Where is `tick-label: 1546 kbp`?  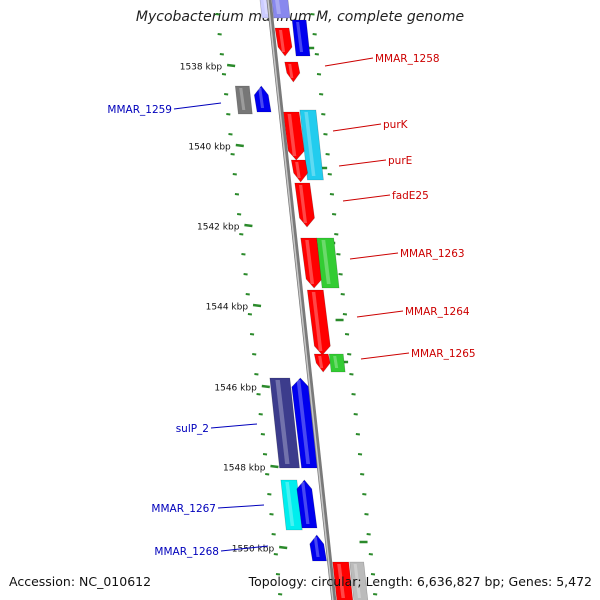
tick-label: 1546 kbp is located at coordinates (235, 389).